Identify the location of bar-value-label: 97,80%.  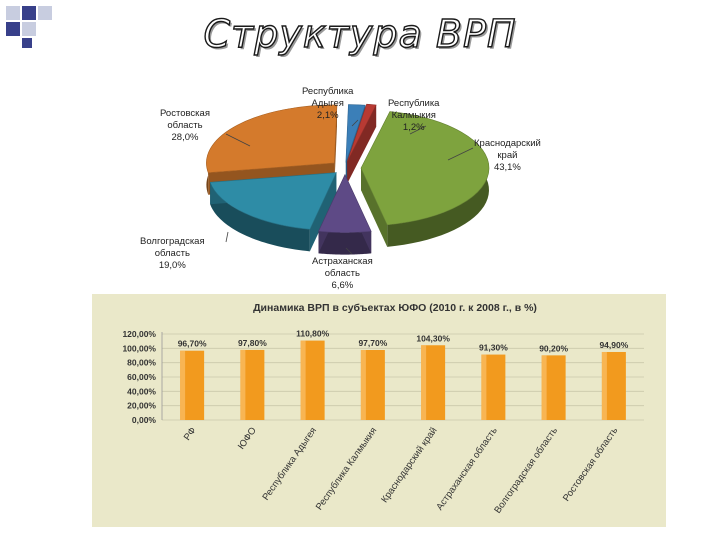
(252, 343).